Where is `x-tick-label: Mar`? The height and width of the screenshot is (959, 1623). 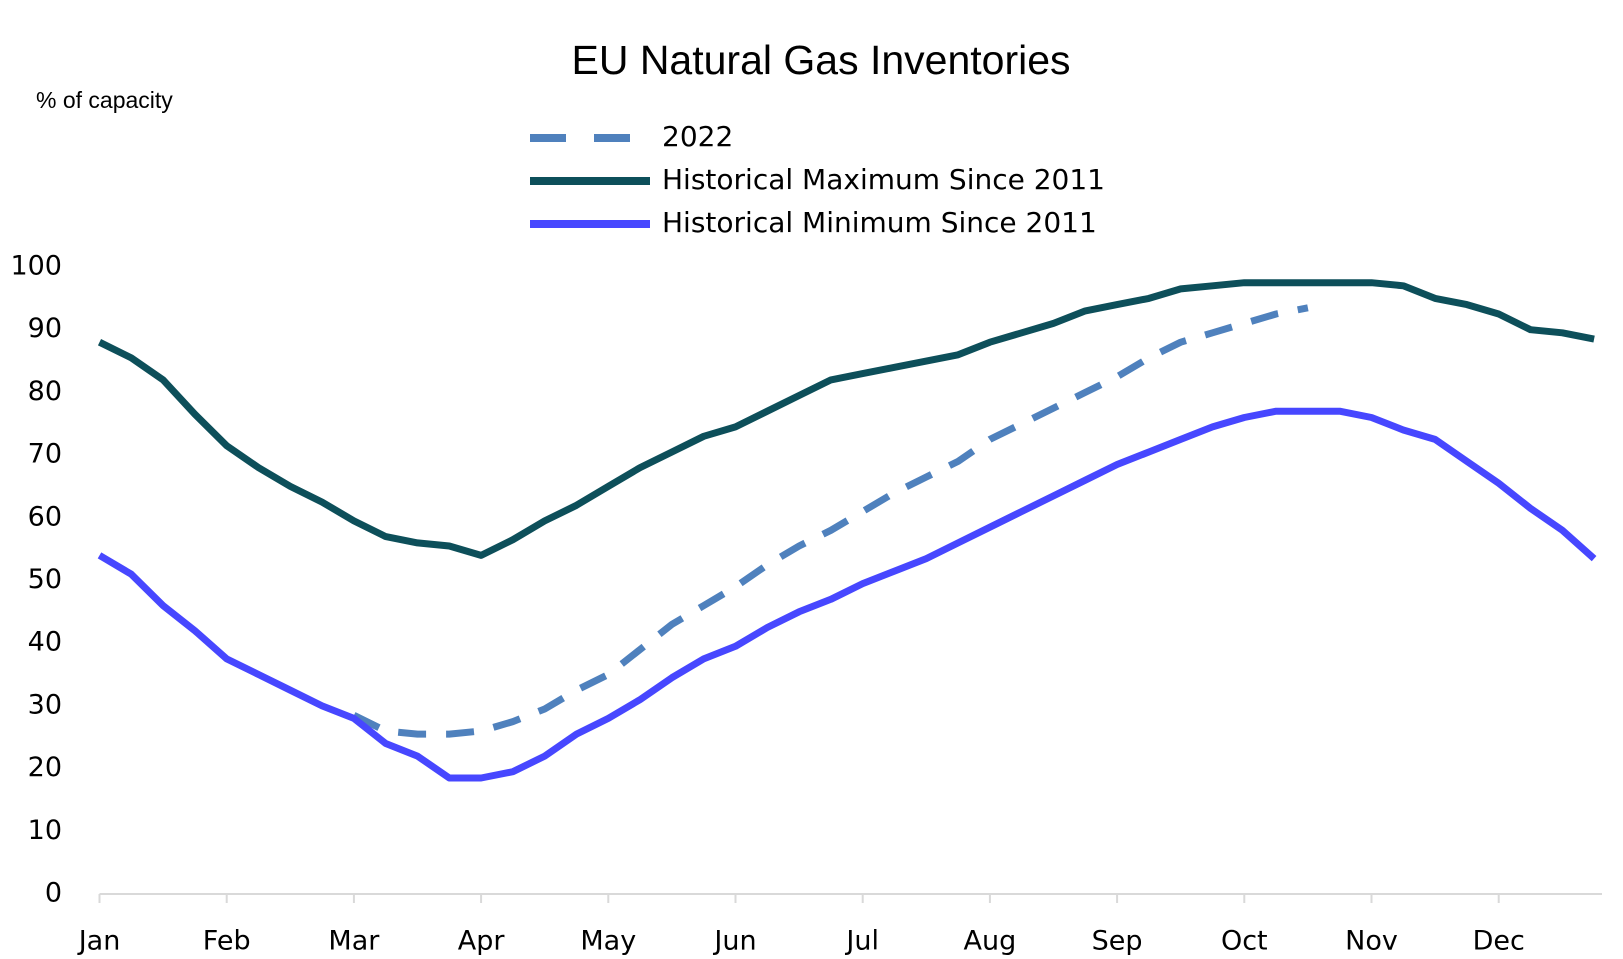
x-tick-label: Mar is located at coordinates (354, 941).